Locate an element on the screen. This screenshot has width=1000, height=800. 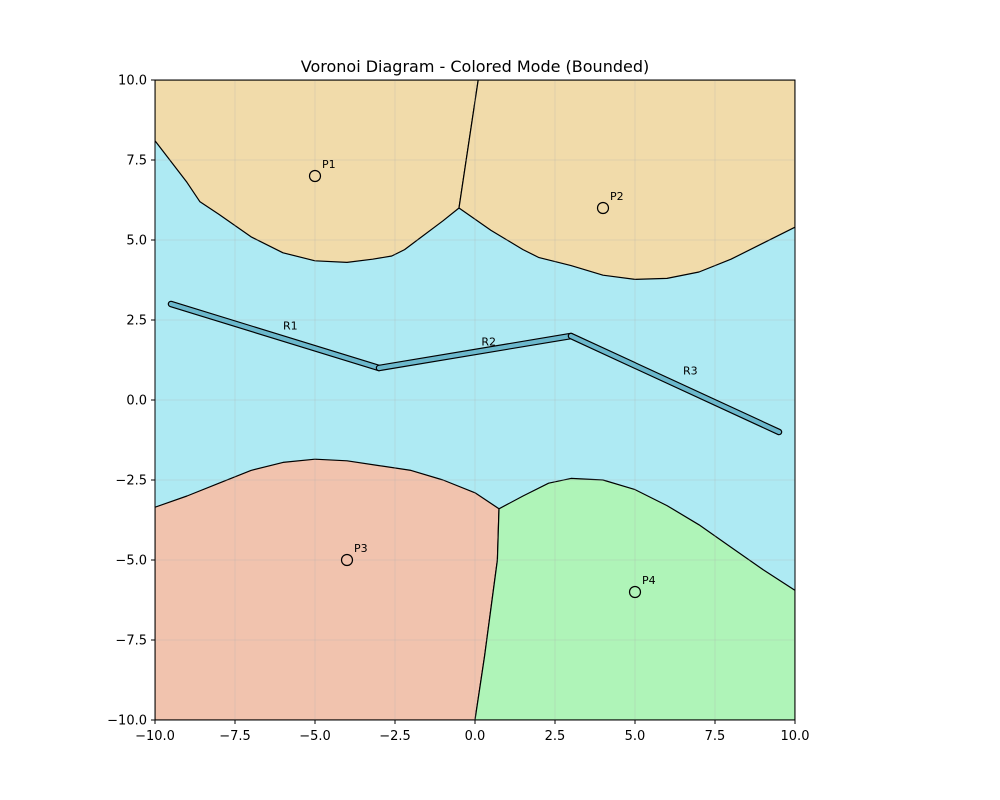
x-tick-label: −5.0 is located at coordinates (315, 736).